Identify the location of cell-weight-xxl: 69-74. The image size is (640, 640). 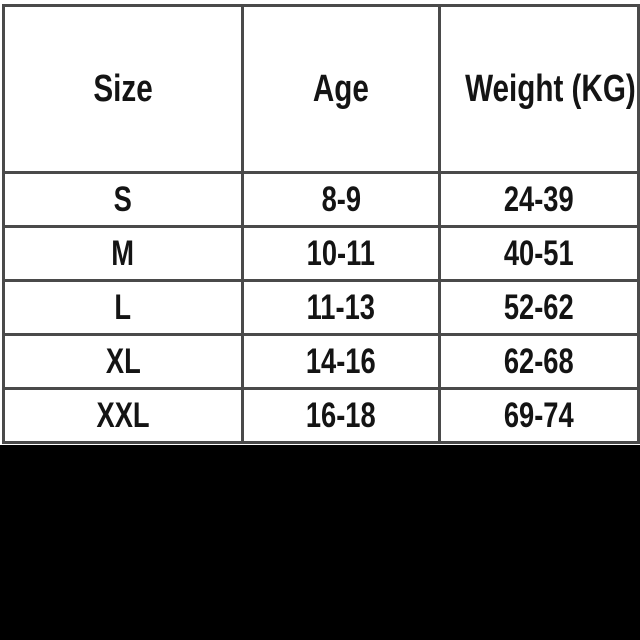
(539, 415).